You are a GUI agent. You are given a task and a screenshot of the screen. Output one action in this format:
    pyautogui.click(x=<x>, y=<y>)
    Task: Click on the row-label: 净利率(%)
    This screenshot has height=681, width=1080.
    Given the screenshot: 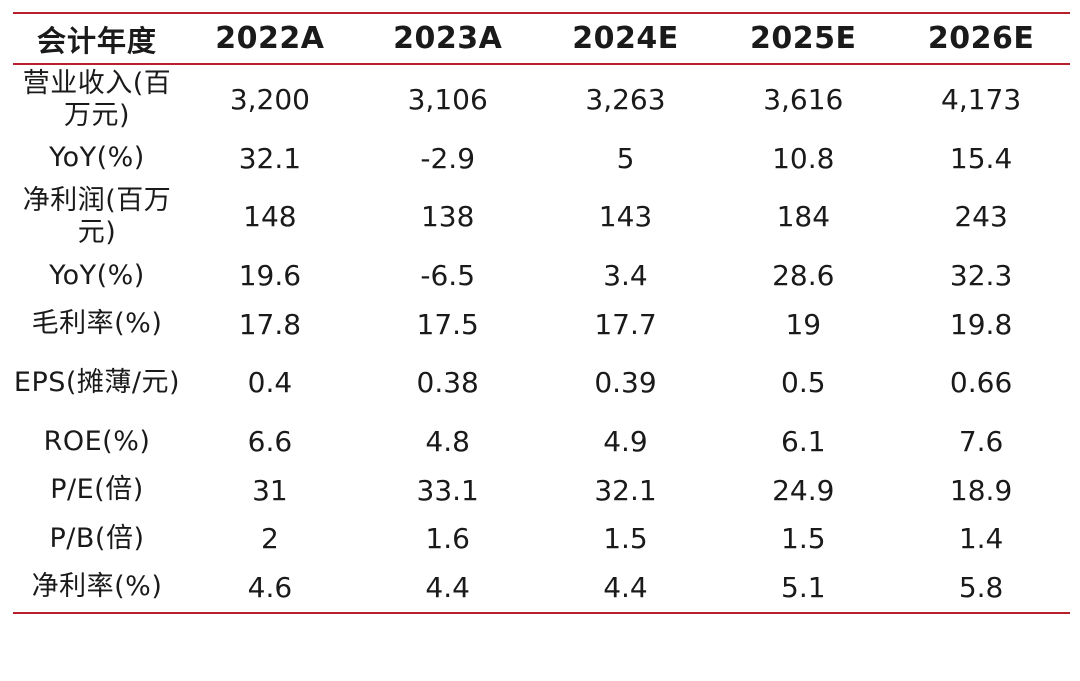 What is the action you would take?
    pyautogui.click(x=97, y=588)
    